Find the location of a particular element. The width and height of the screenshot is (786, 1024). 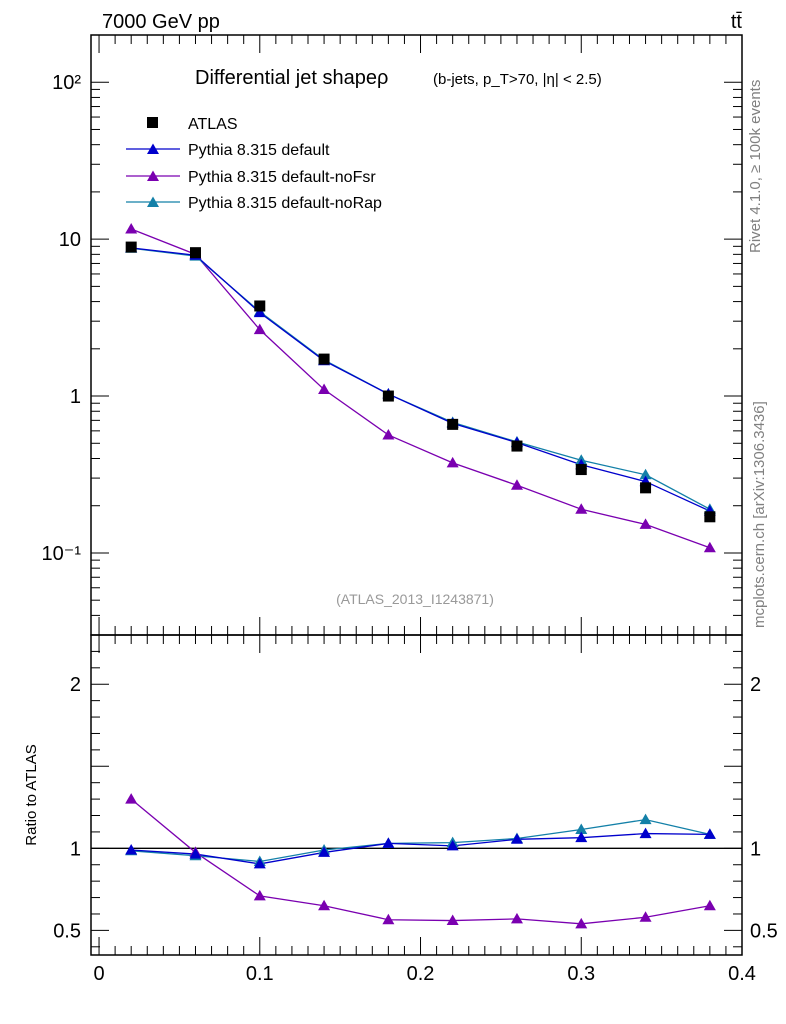

ratio-y-axis-label: Ratio to ATLAS is located at coordinates (31, 794).